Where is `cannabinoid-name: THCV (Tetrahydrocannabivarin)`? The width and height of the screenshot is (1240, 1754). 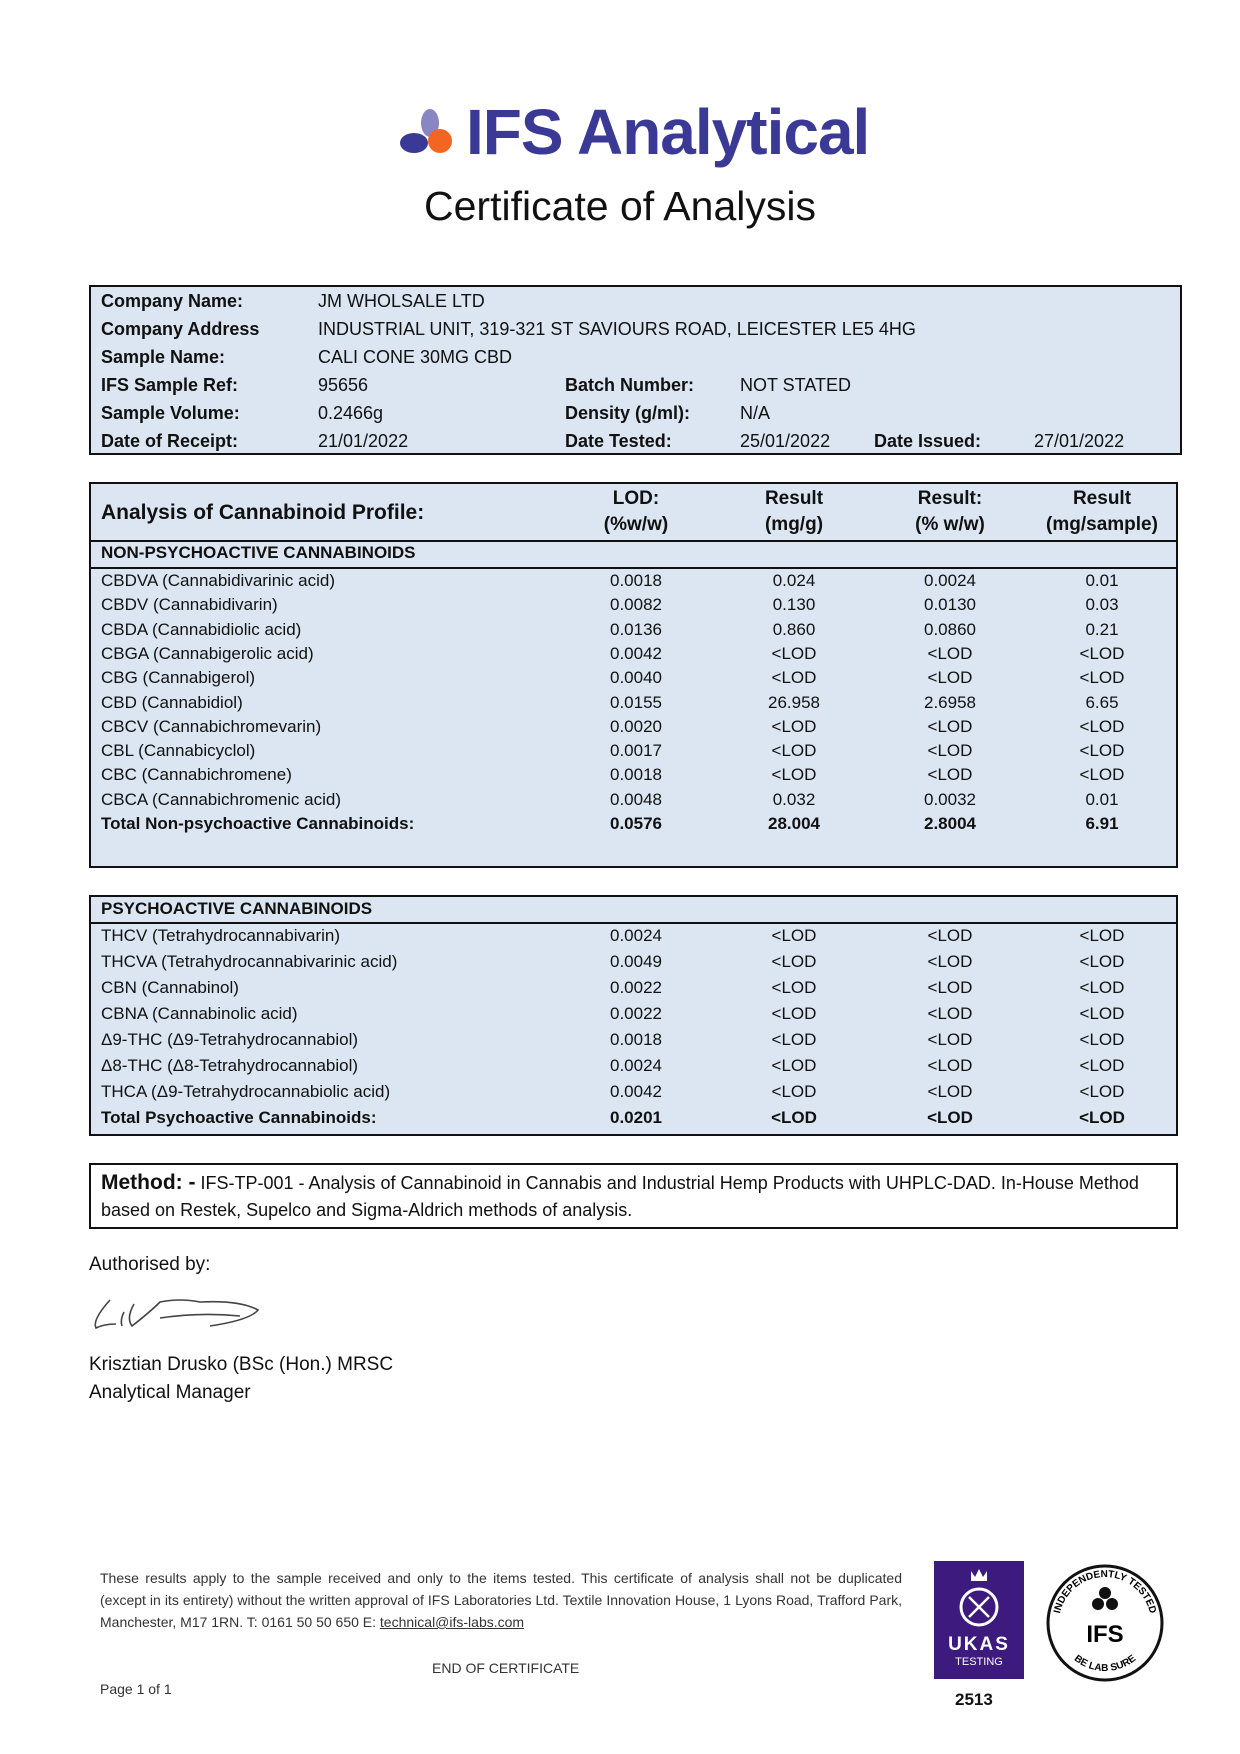
cannabinoid-name: THCV (Tetrahydrocannabivarin) is located at coordinates (221, 935).